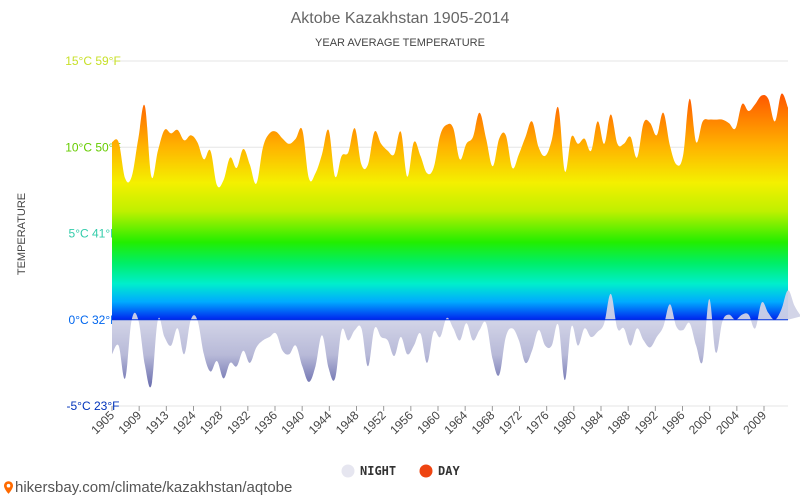 The height and width of the screenshot is (500, 800). Describe the element at coordinates (400, 18) in the screenshot. I see `chart-title: Aktobe Kazakhstan 1905-2014` at that location.